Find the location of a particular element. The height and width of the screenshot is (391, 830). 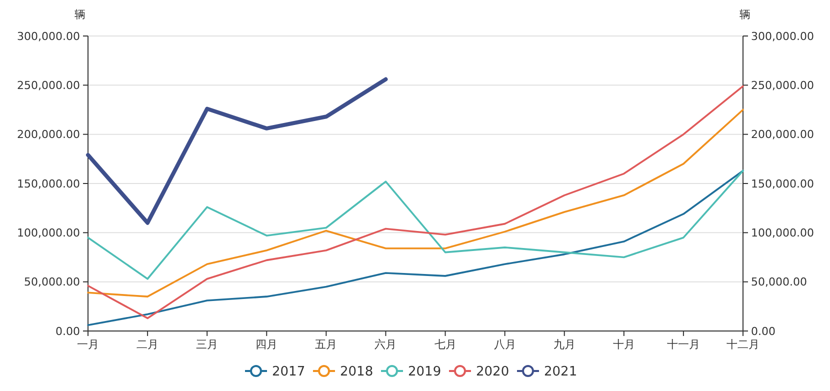

y2-tick-label: 250,000.00 is located at coordinates (782, 85).